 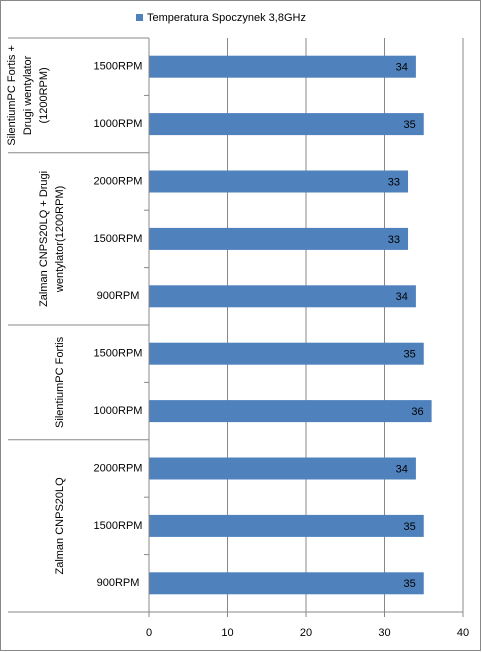 I want to click on value-label: 36, so click(x=417, y=412).